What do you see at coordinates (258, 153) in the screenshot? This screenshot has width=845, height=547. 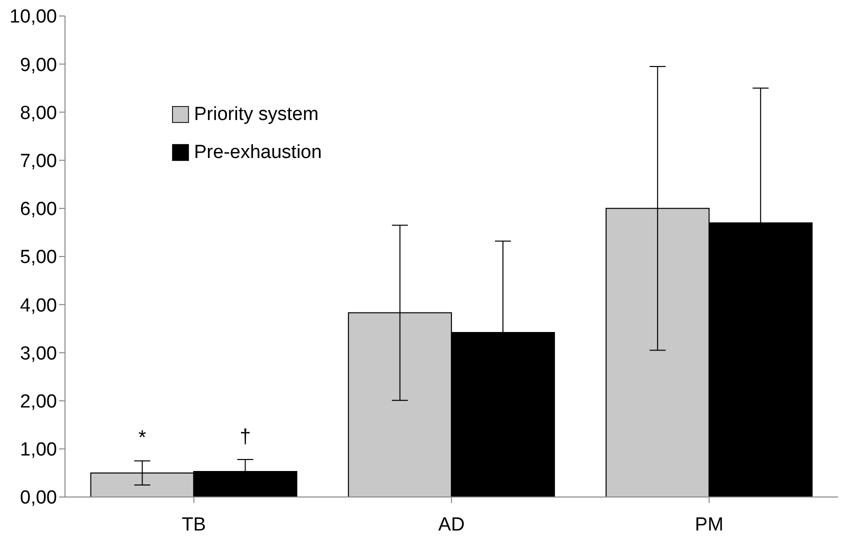 I see `legend-label: Pre-exhaustion` at bounding box center [258, 153].